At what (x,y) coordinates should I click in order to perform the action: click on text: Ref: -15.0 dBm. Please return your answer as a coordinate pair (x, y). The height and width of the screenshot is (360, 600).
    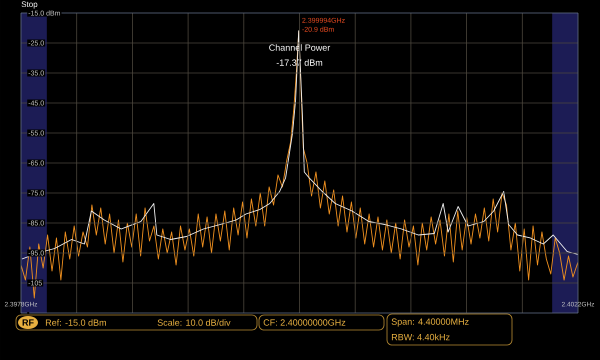
    Looking at the image, I should click on (76, 322).